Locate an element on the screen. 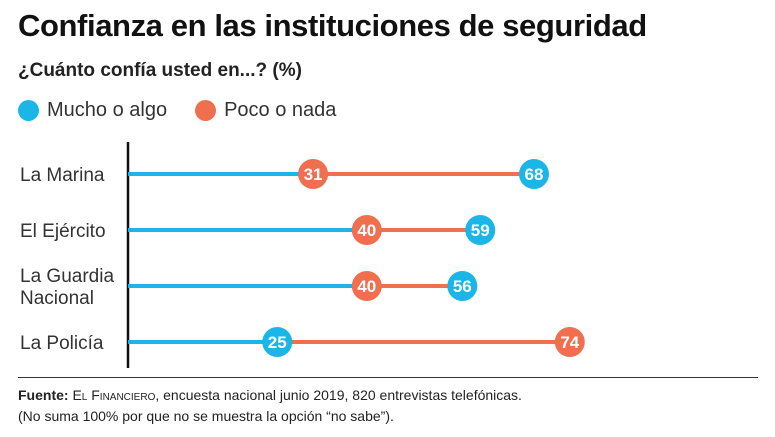 Image resolution: width=775 pixels, height=437 pixels. source-label: Fuente: is located at coordinates (43, 395).